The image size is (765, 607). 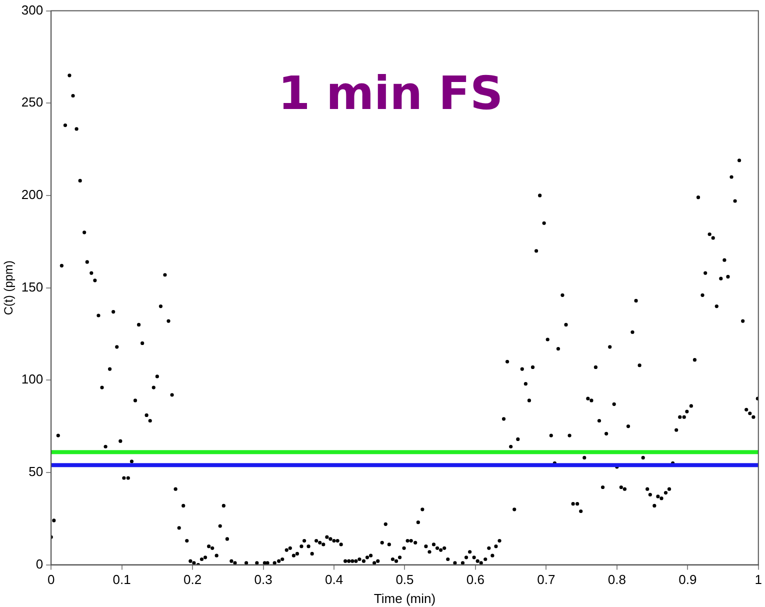 What do you see at coordinates (193, 580) in the screenshot?
I see `x-tick-label: 0.2` at bounding box center [193, 580].